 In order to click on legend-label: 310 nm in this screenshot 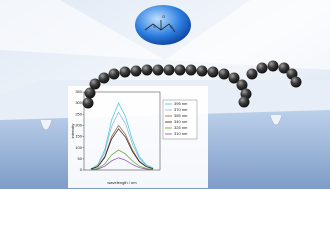, I will do `click(181, 133)`.